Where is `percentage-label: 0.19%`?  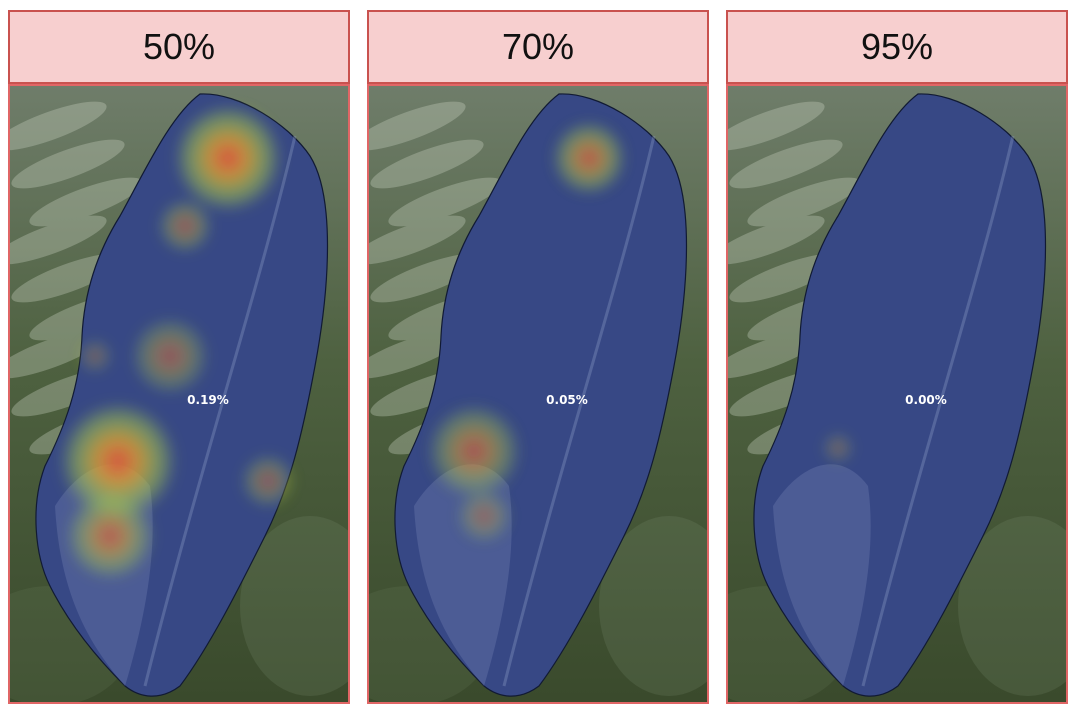 percentage-label: 0.19% is located at coordinates (208, 400).